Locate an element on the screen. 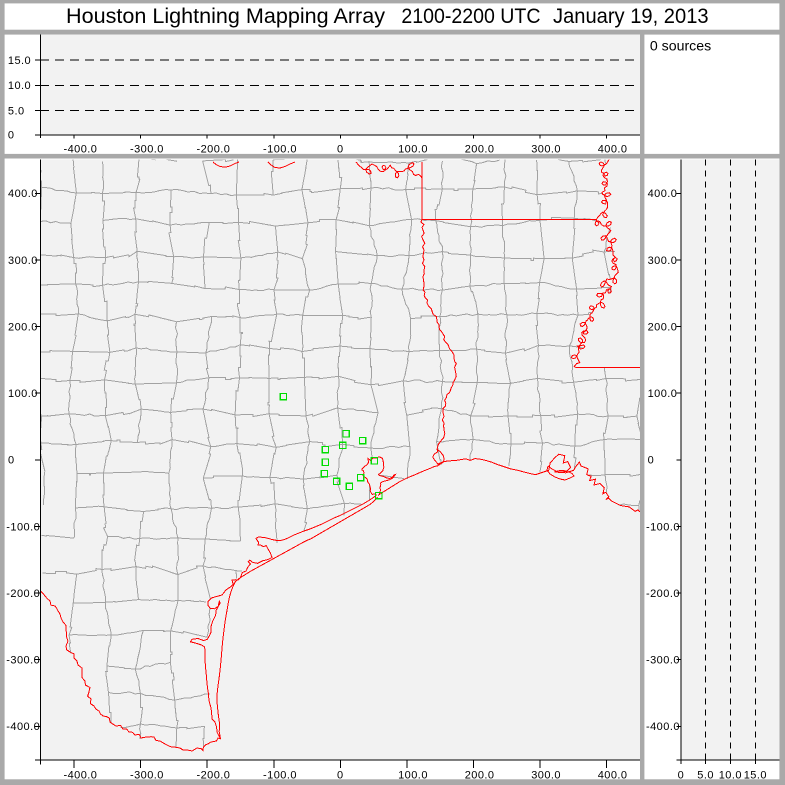  svg-text: January 19, 2013 is located at coordinates (631, 16).